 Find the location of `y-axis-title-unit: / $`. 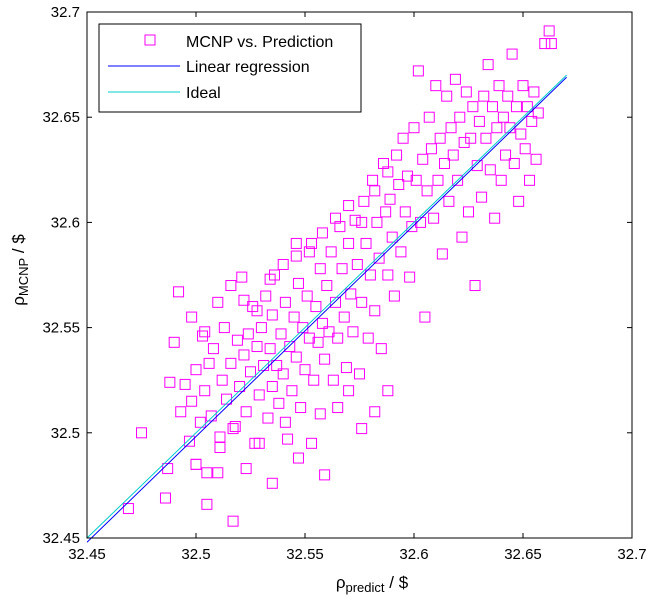

y-axis-title-unit: / $ is located at coordinates (18, 246).